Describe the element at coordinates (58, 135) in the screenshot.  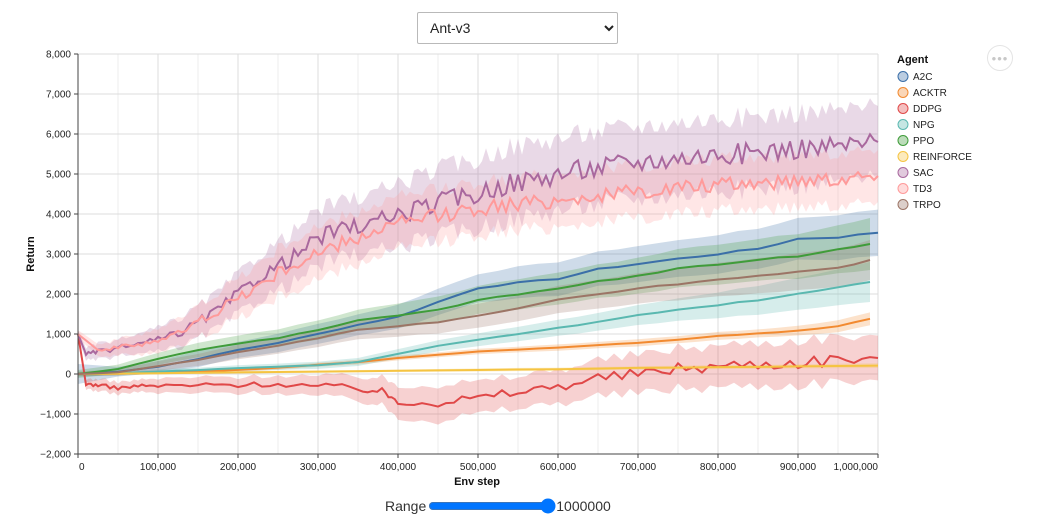
I see `y-tick-label: 6,000` at that location.